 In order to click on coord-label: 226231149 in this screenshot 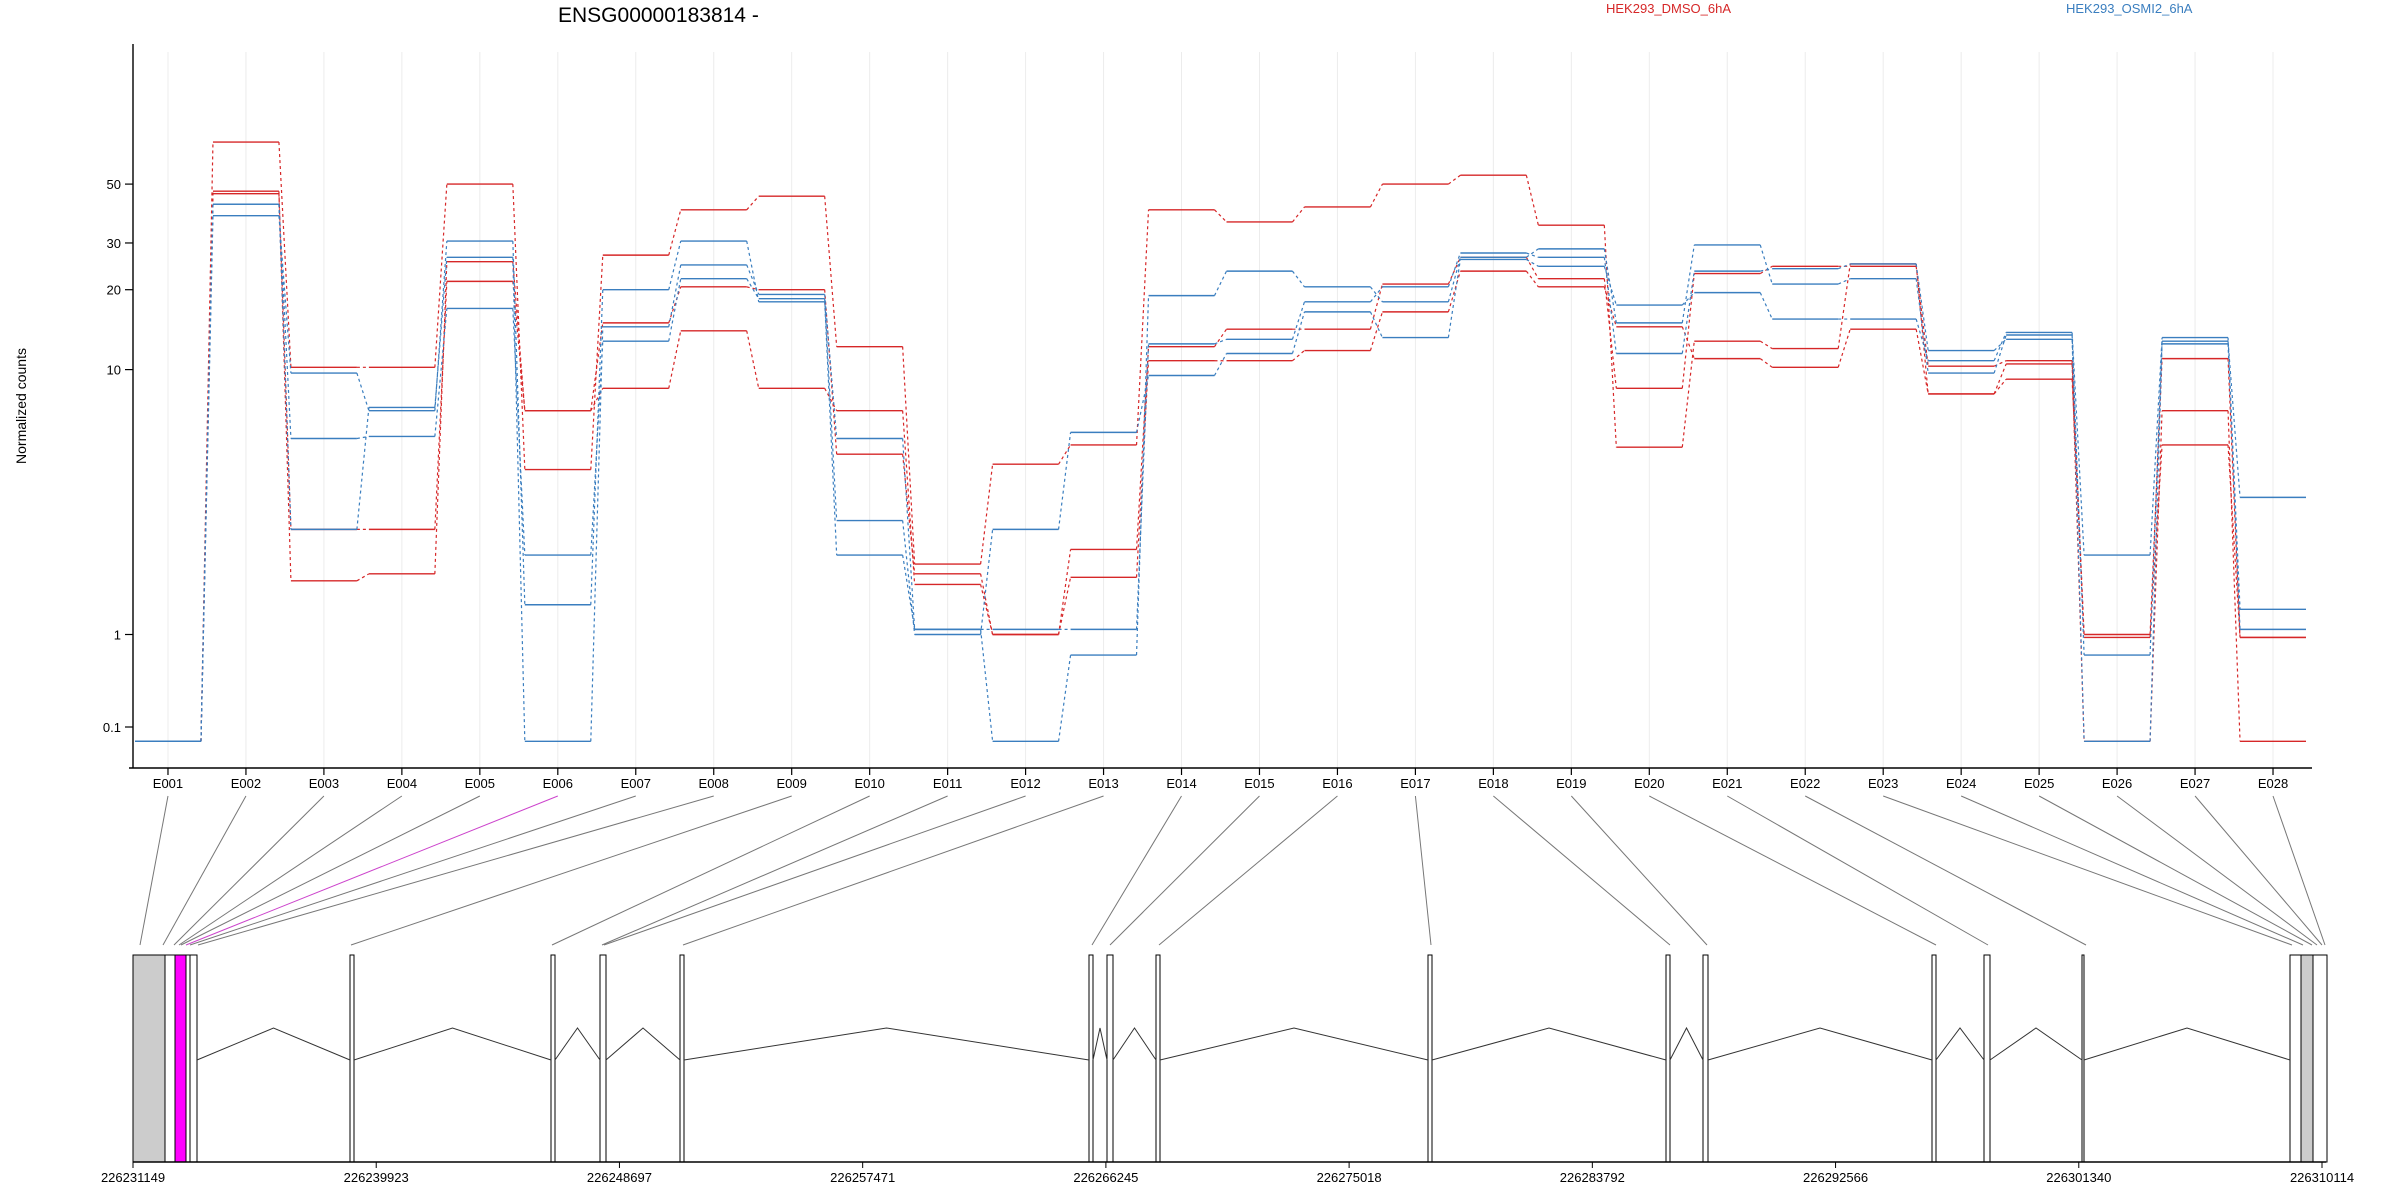, I will do `click(133, 1177)`.